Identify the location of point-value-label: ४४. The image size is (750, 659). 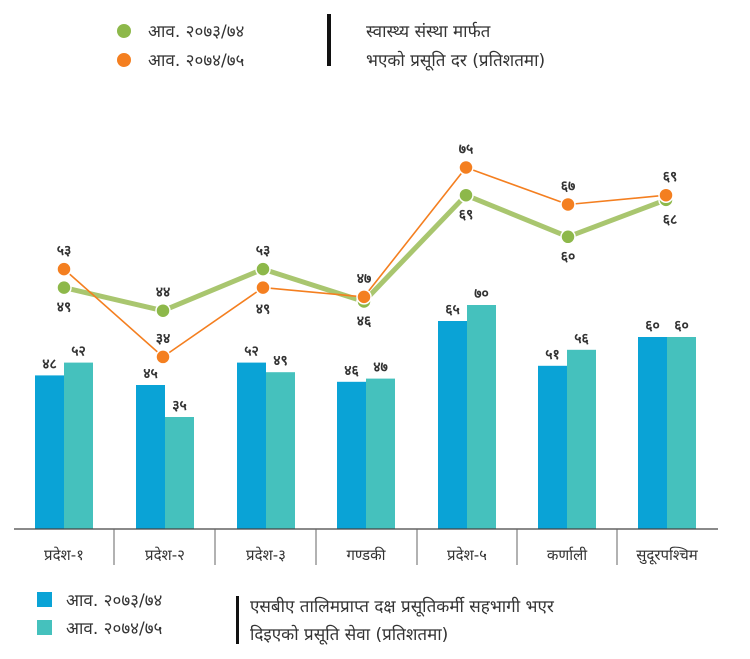
(163, 293).